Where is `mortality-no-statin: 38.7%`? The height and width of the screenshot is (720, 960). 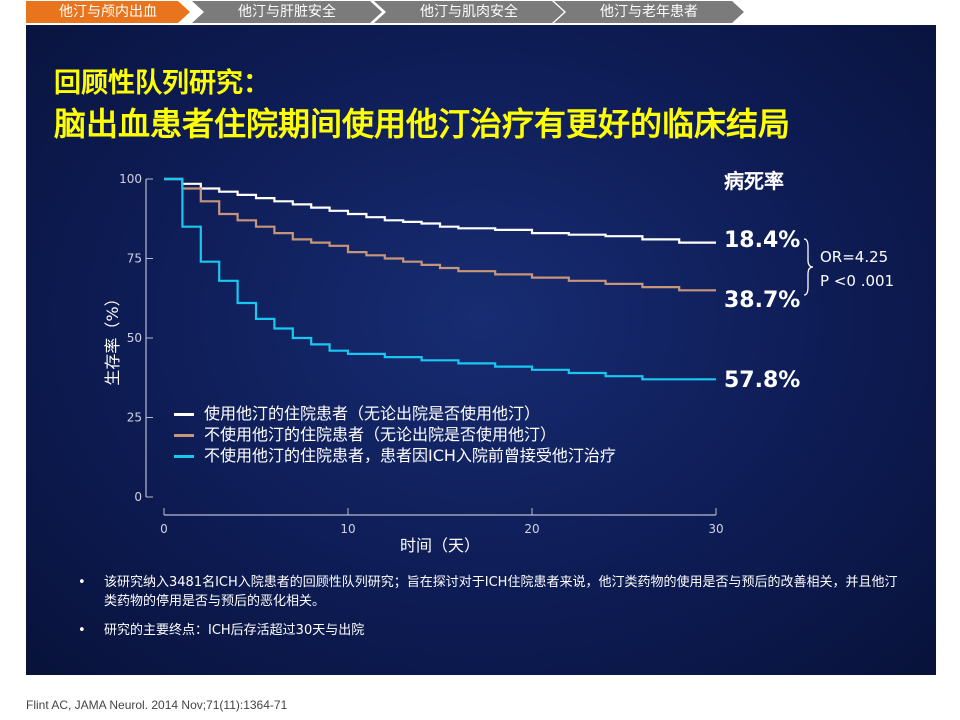 mortality-no-statin: 38.7% is located at coordinates (762, 300).